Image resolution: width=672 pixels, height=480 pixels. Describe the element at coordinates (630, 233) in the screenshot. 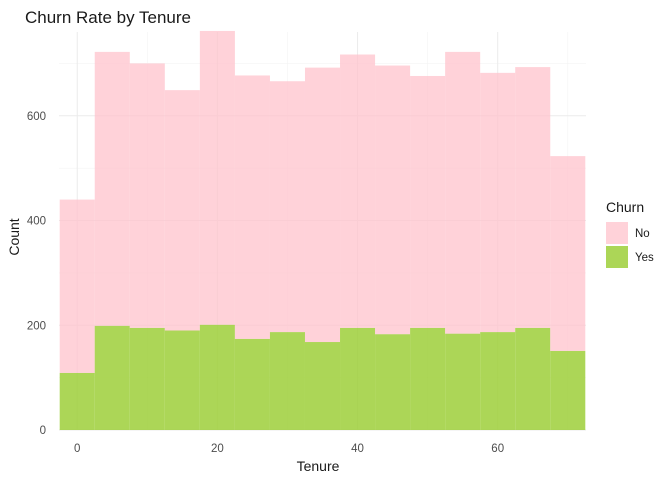

I see `legend: Churn No Yes` at that location.